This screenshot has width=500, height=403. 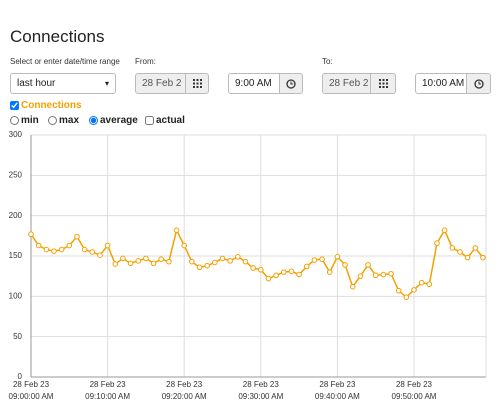 What do you see at coordinates (346, 83) in the screenshot?
I see `to-date: 28 Feb 2` at bounding box center [346, 83].